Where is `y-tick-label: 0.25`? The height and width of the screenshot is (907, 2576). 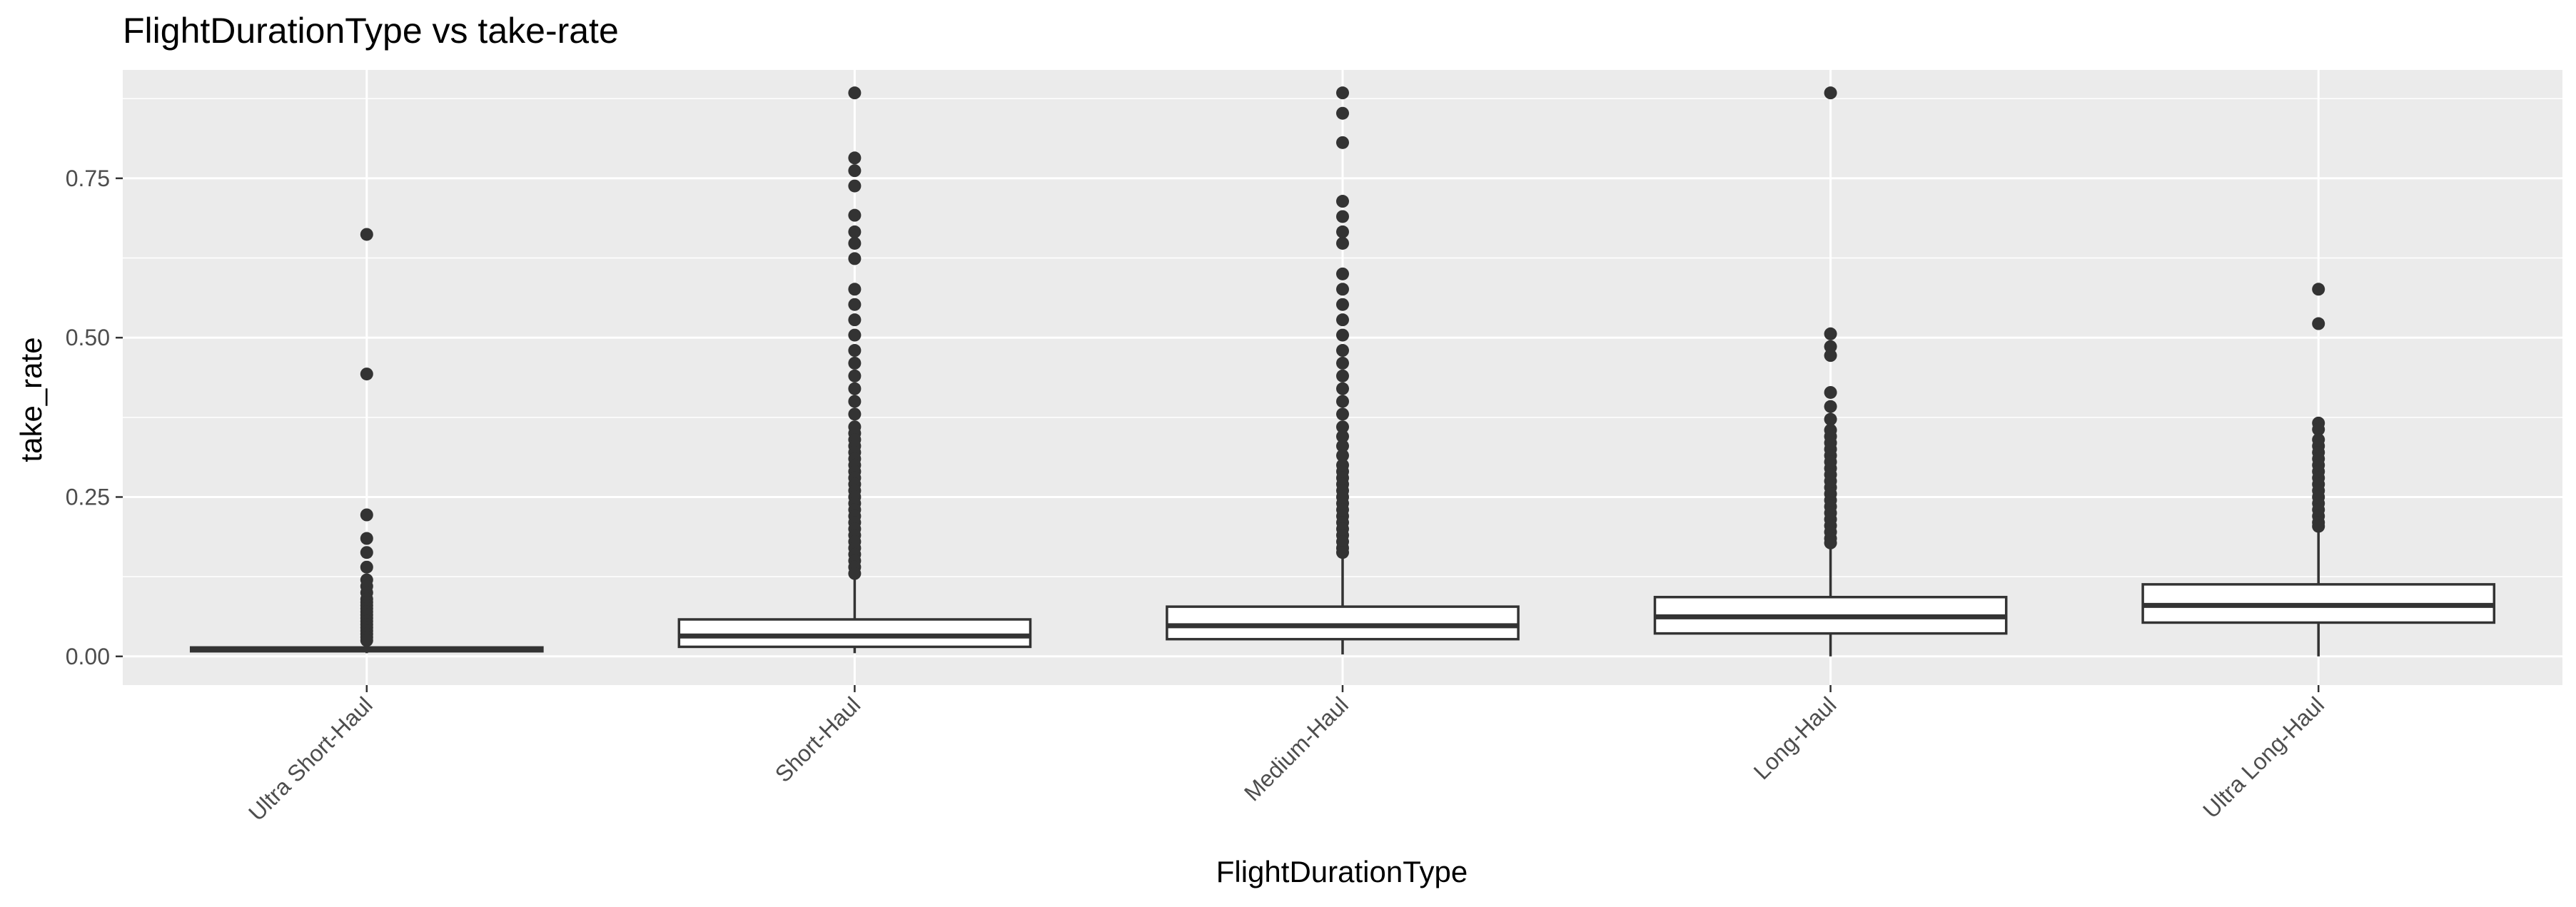 y-tick-label: 0.25 is located at coordinates (88, 497).